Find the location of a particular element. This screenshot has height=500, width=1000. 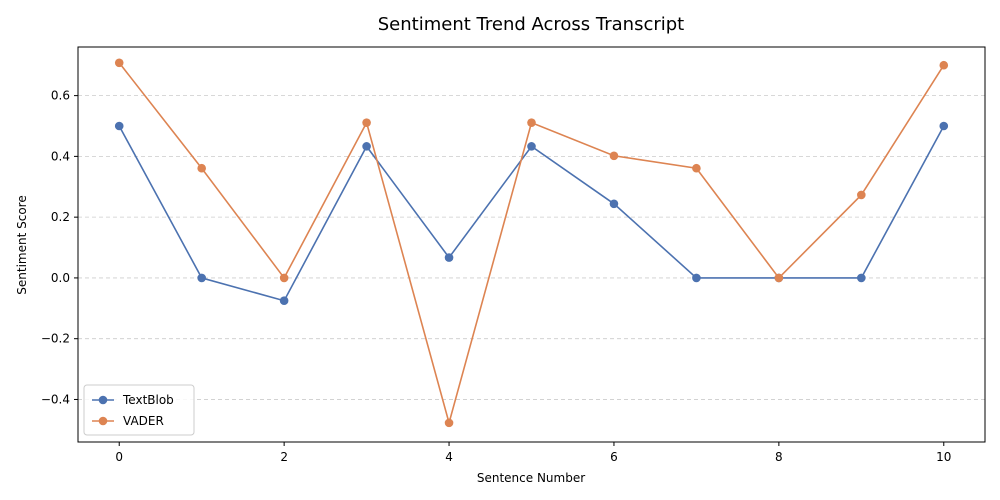

legend: TextBlob VADER is located at coordinates (139, 410).